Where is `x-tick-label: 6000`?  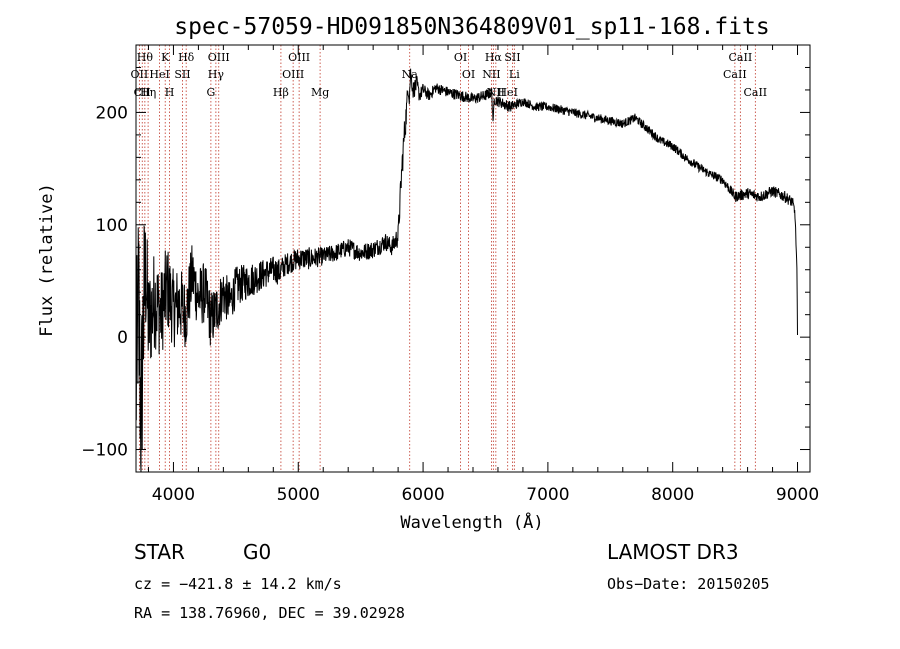
x-tick-label: 6000 is located at coordinates (422, 495).